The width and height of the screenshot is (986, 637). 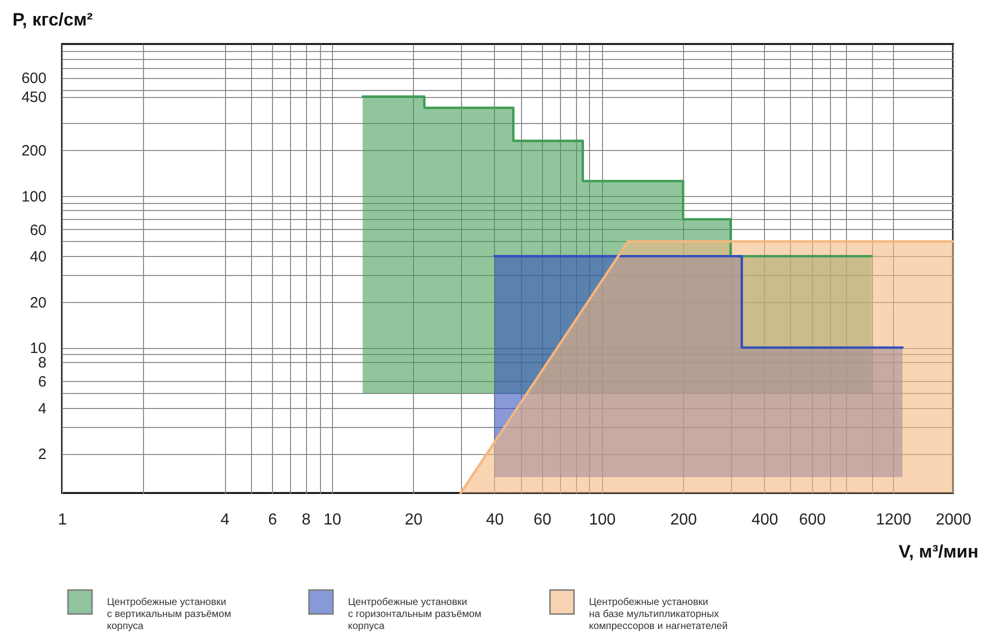 What do you see at coordinates (602, 520) in the screenshot?
I see `x-tick-label: 100` at bounding box center [602, 520].